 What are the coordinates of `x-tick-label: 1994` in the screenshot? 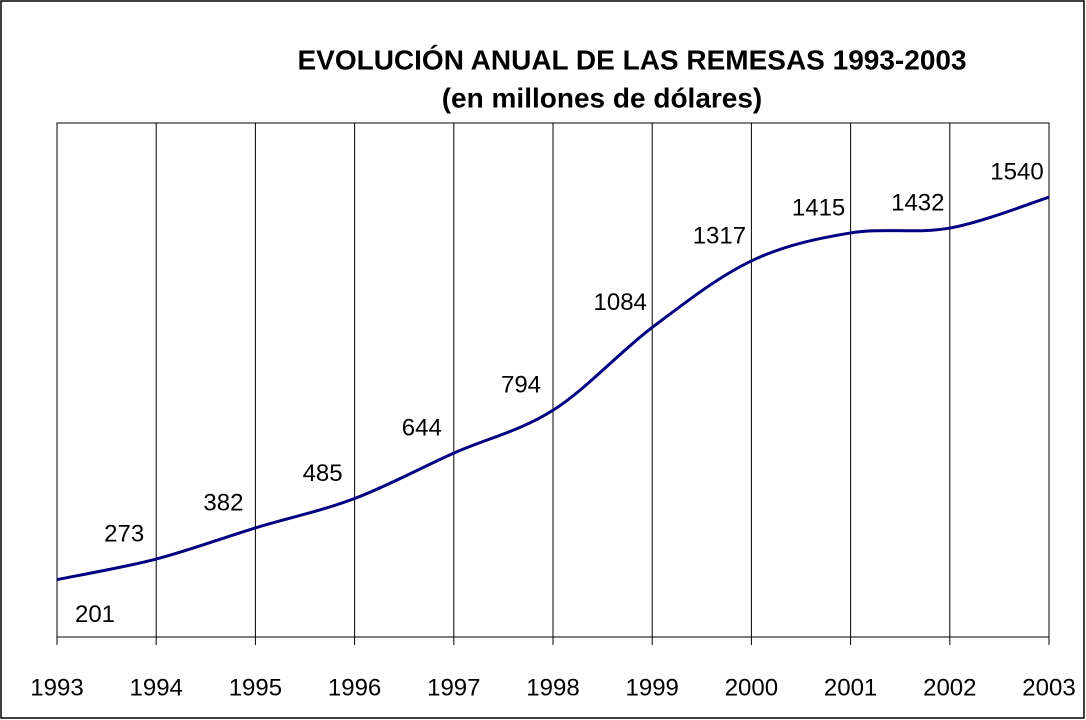 It's located at (156, 687).